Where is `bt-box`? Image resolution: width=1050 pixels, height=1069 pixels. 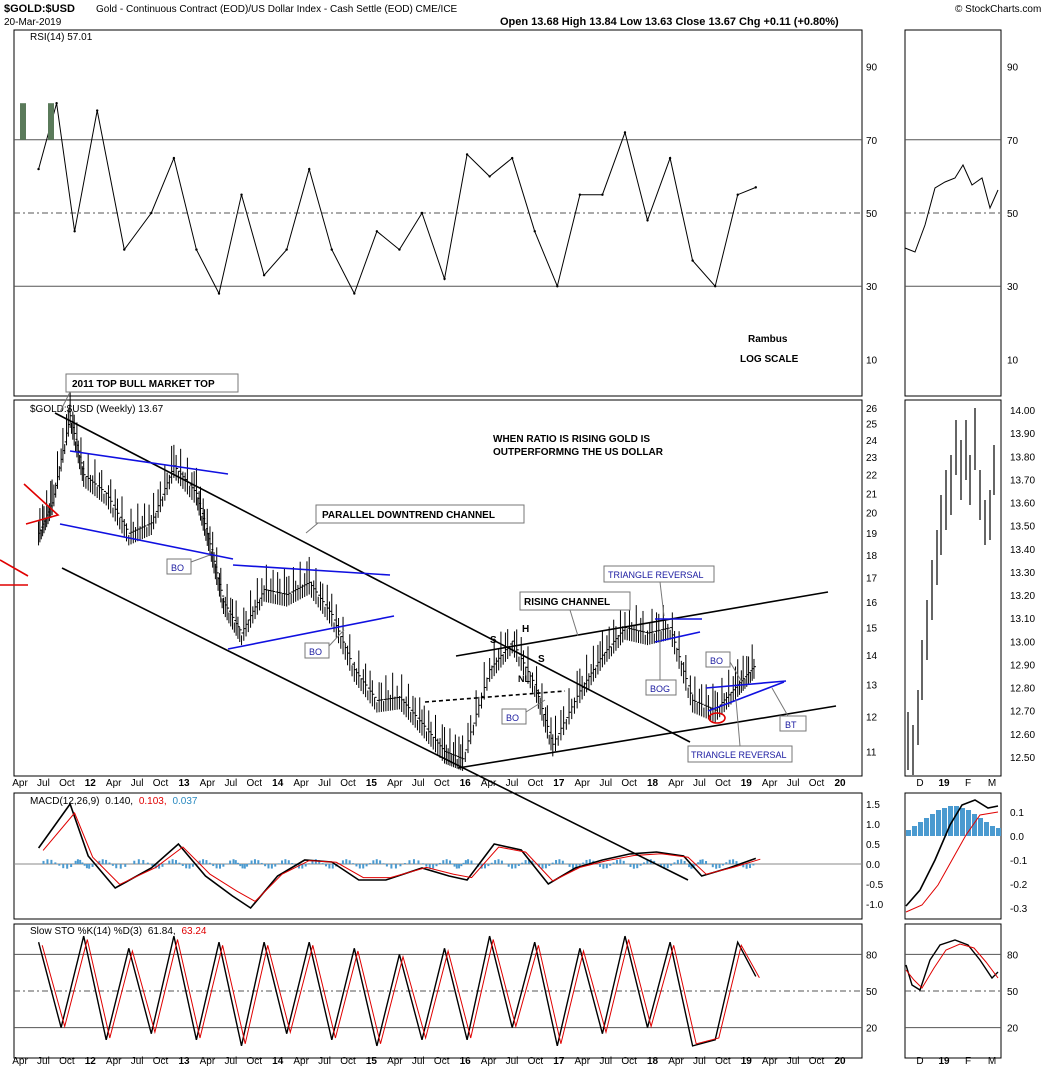
bt-box is located at coordinates (793, 723).